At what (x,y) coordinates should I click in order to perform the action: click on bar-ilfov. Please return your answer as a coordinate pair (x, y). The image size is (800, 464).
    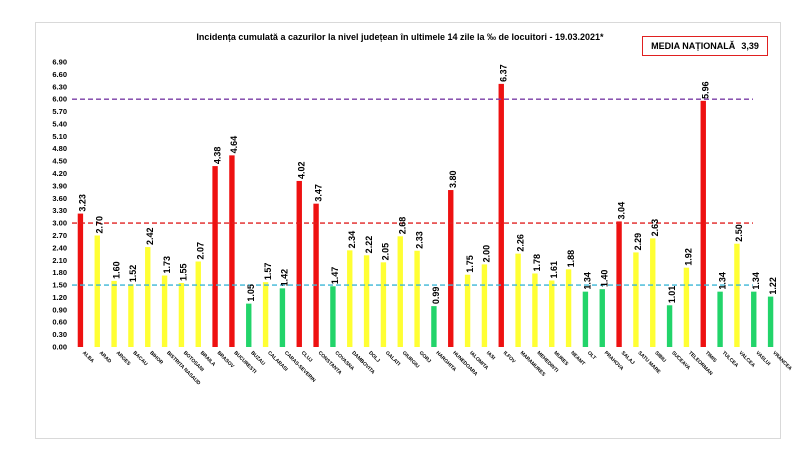
    Looking at the image, I should click on (501, 215).